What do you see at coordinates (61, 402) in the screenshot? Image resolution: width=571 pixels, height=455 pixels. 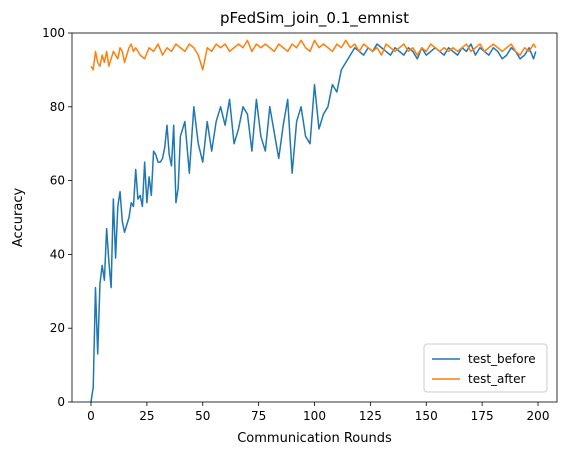 I see `y-tick-label: 0` at bounding box center [61, 402].